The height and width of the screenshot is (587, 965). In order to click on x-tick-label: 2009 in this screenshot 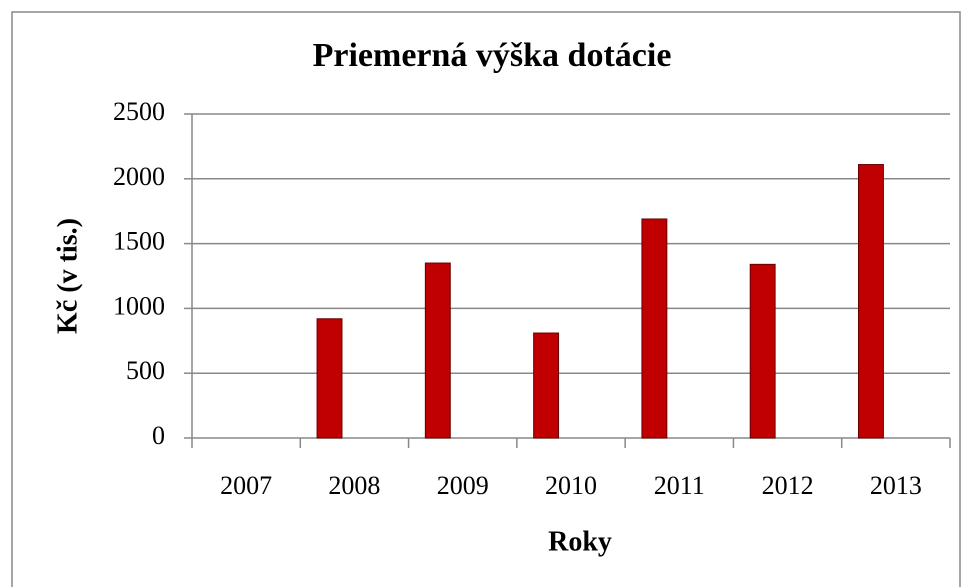, I will do `click(463, 485)`.